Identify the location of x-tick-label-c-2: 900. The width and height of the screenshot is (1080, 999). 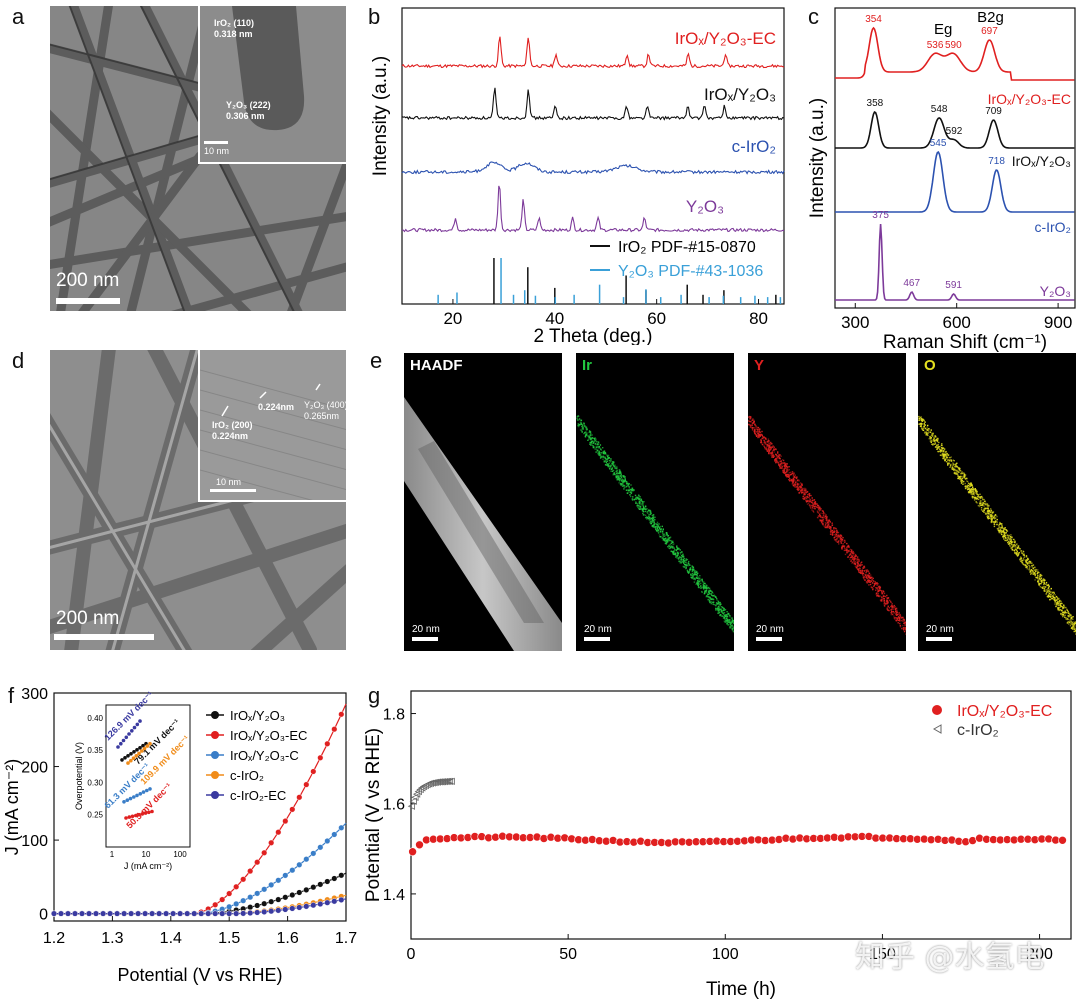
(1058, 322).